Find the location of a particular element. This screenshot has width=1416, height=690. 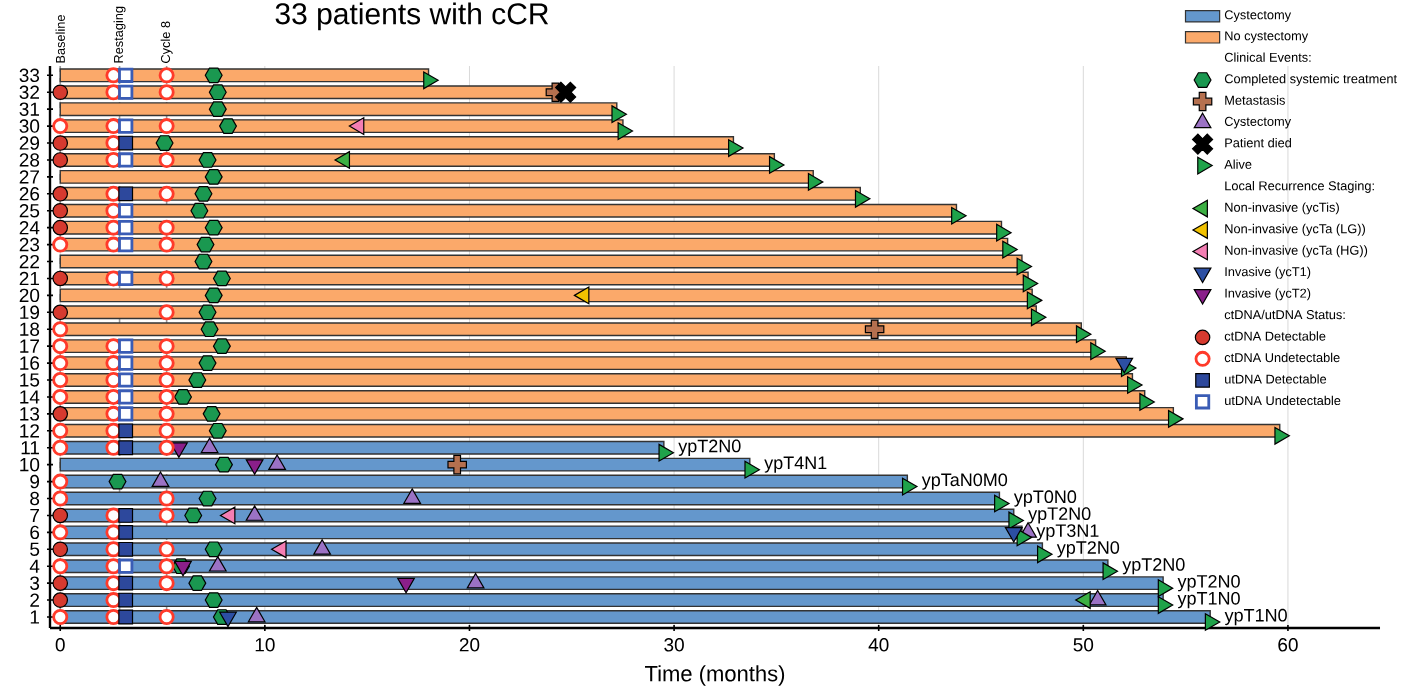

ref-line-label: Restaging is located at coordinates (119, 34).